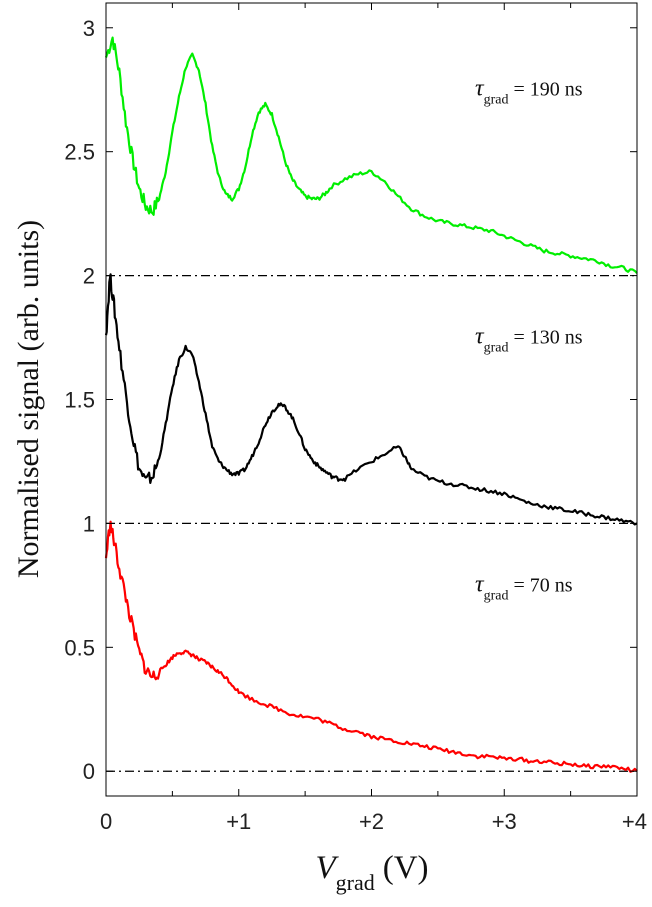  What do you see at coordinates (327, 868) in the screenshot?
I see `x-axis-symbol: V` at bounding box center [327, 868].